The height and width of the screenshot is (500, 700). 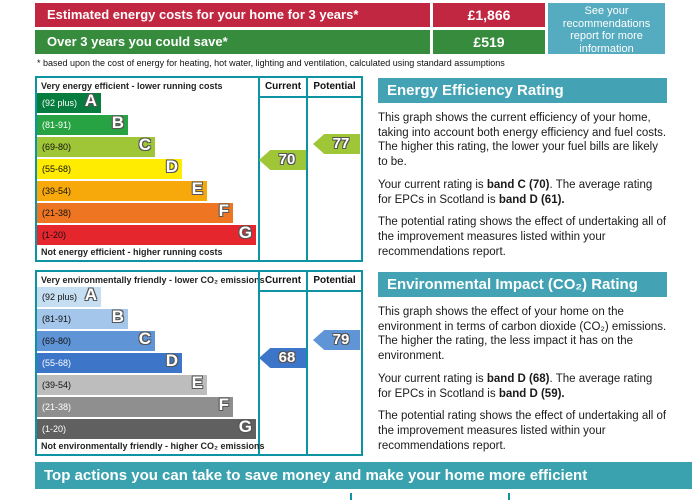 I want to click on potential-rating-value: 77, so click(x=341, y=143).